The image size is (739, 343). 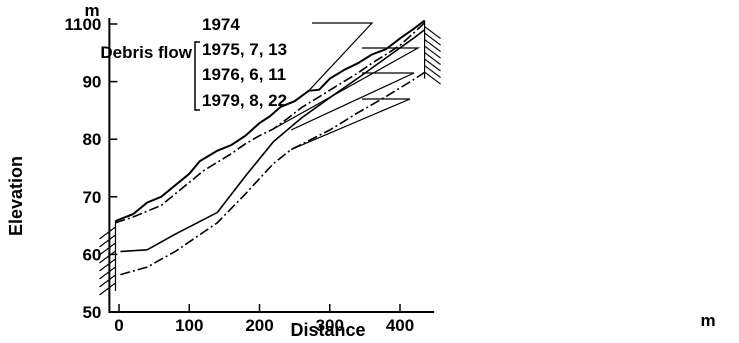 I want to click on x-tick-label: 200, so click(x=259, y=325).